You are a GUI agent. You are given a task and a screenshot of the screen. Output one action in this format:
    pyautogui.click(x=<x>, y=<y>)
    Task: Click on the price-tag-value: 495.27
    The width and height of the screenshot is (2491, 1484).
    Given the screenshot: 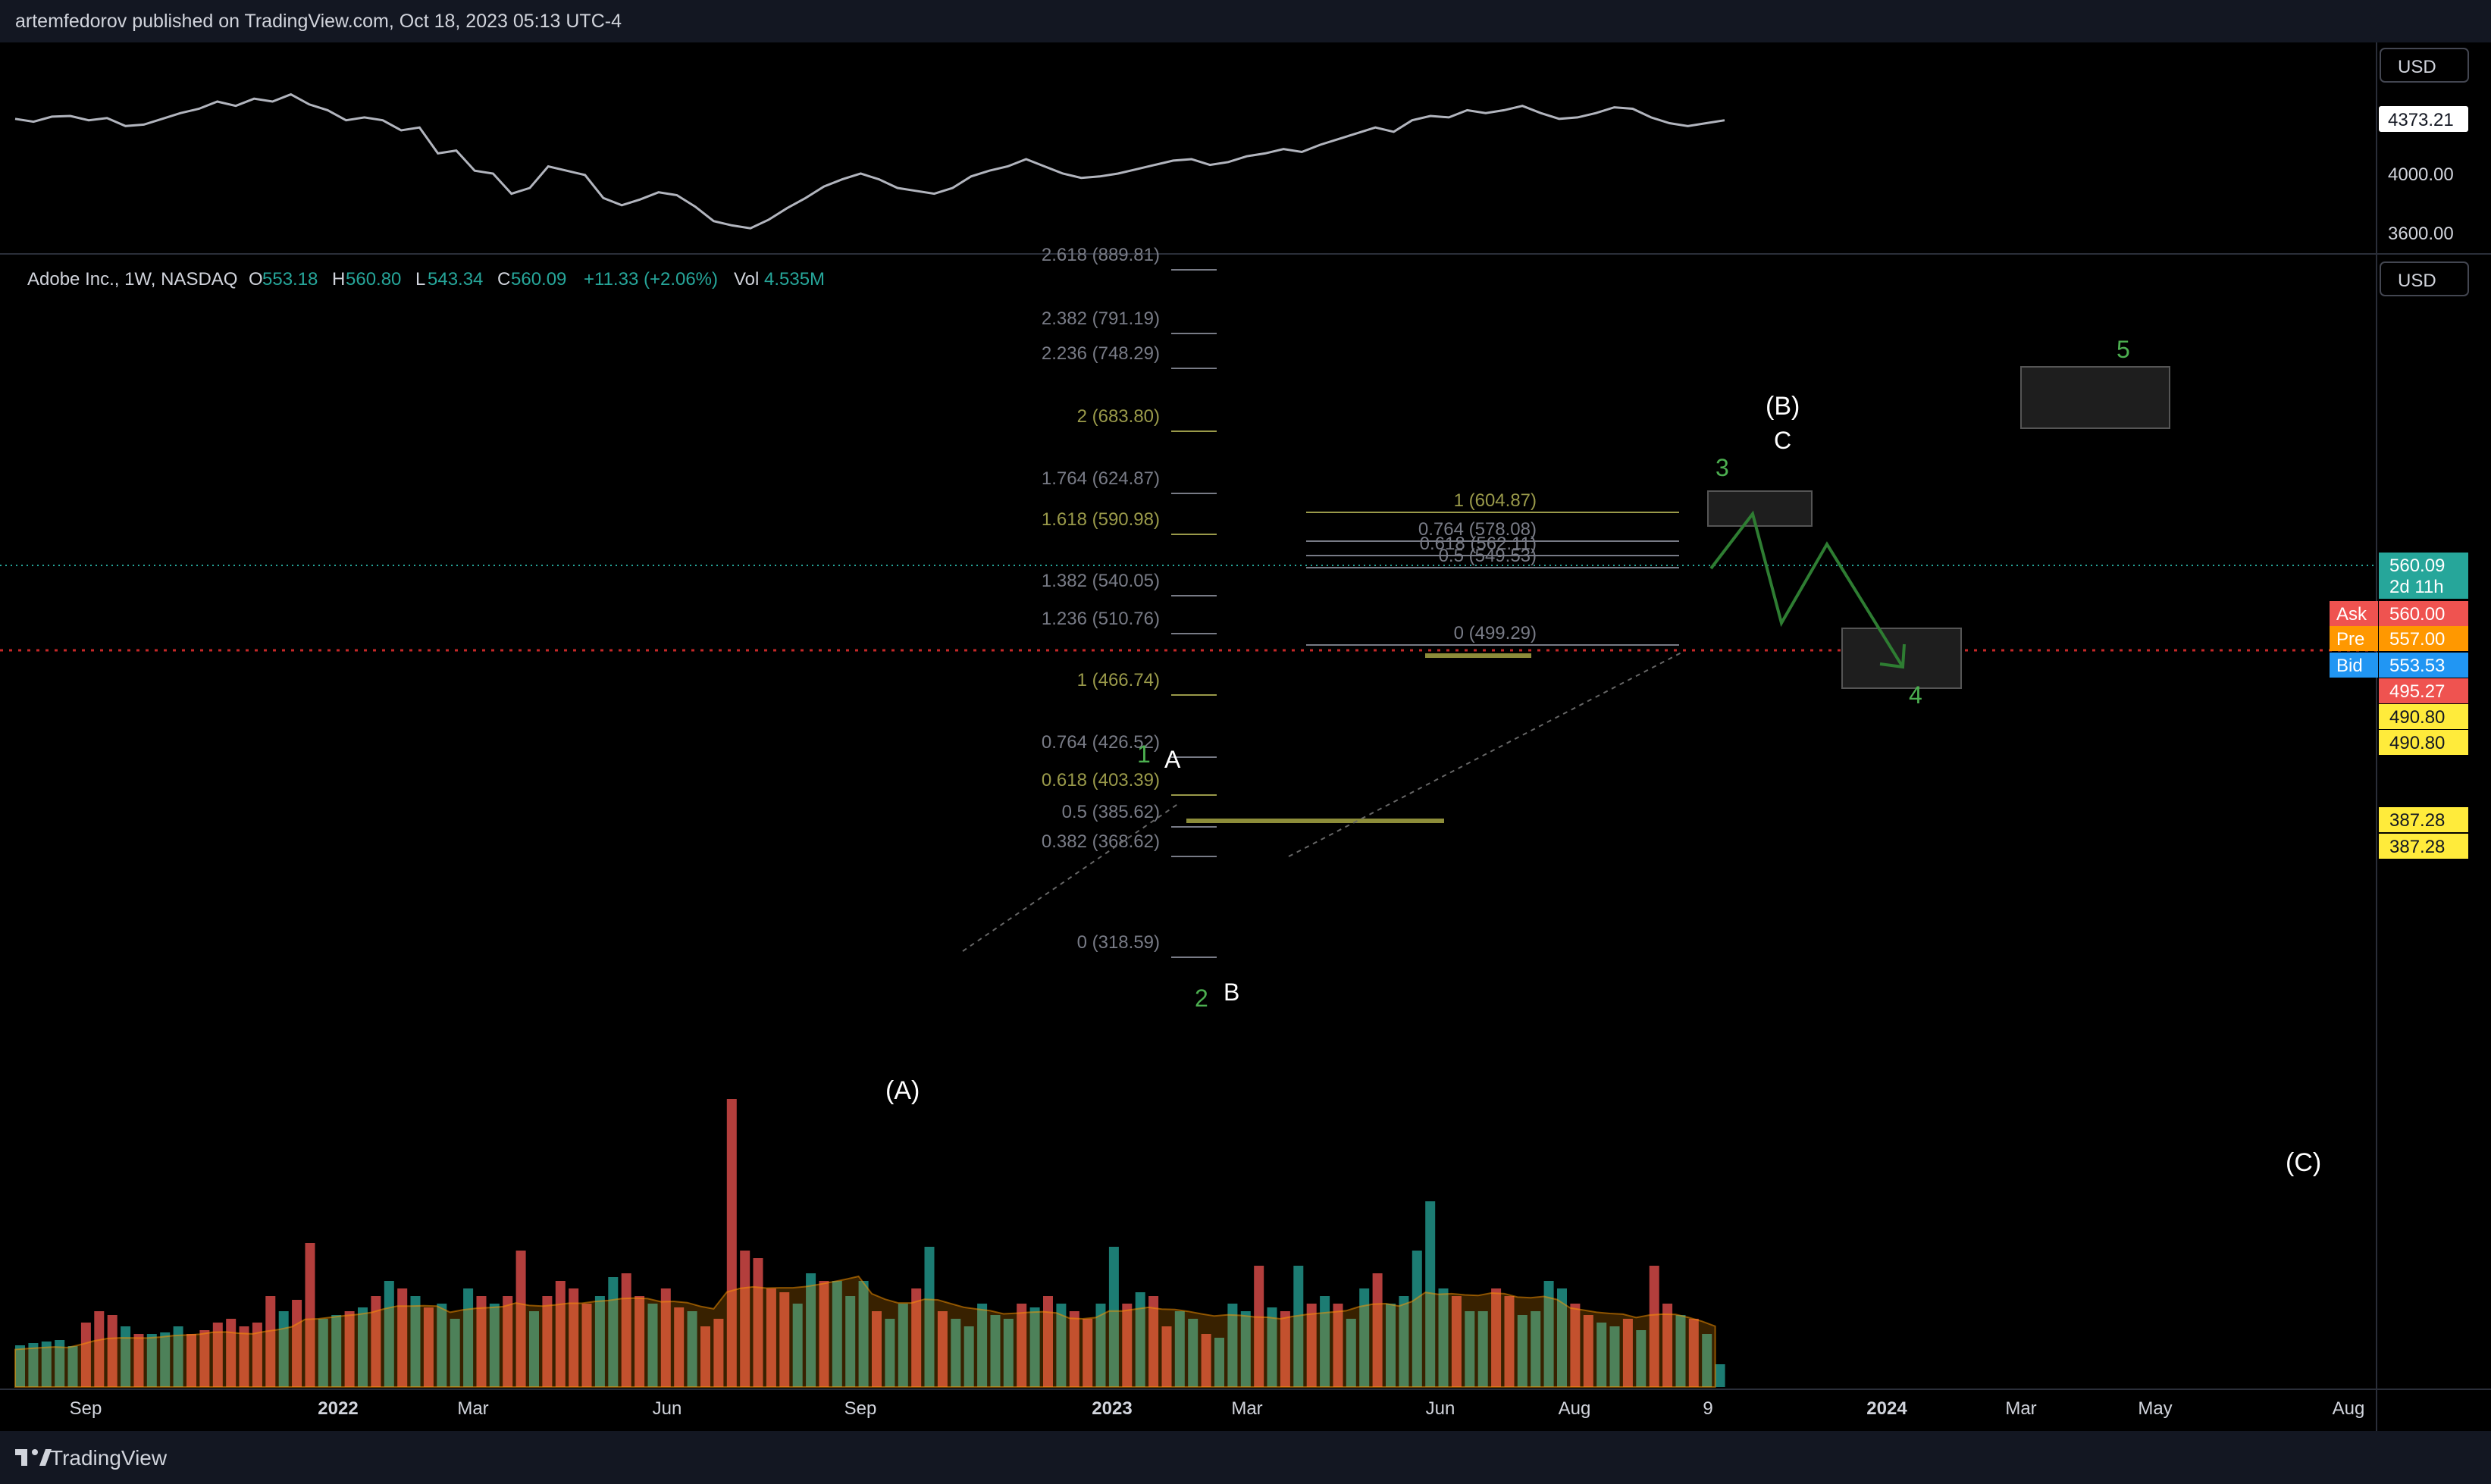 What is the action you would take?
    pyautogui.click(x=2417, y=691)
    